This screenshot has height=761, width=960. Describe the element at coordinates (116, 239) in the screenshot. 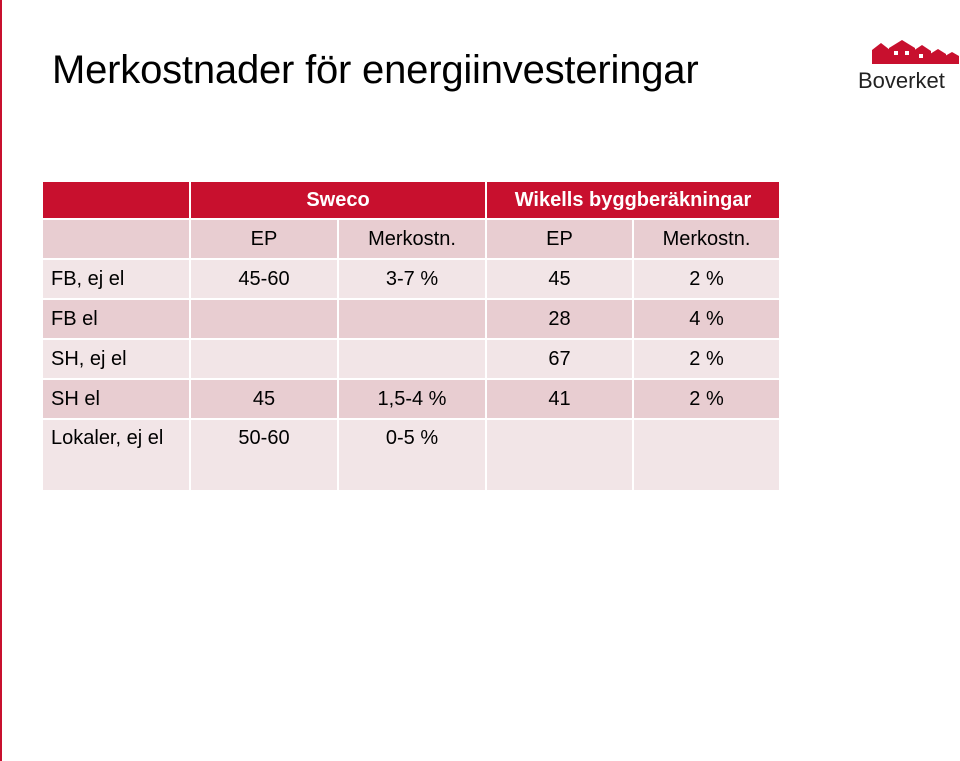

I see `sub-header-empty` at that location.